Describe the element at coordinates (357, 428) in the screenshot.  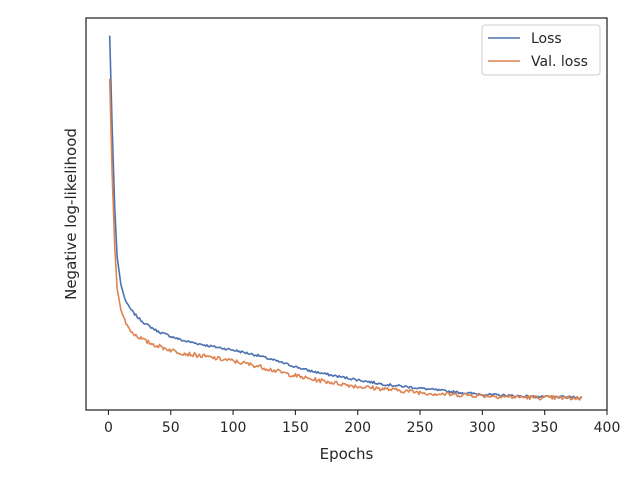
I see `x-tick-label: 200` at that location.